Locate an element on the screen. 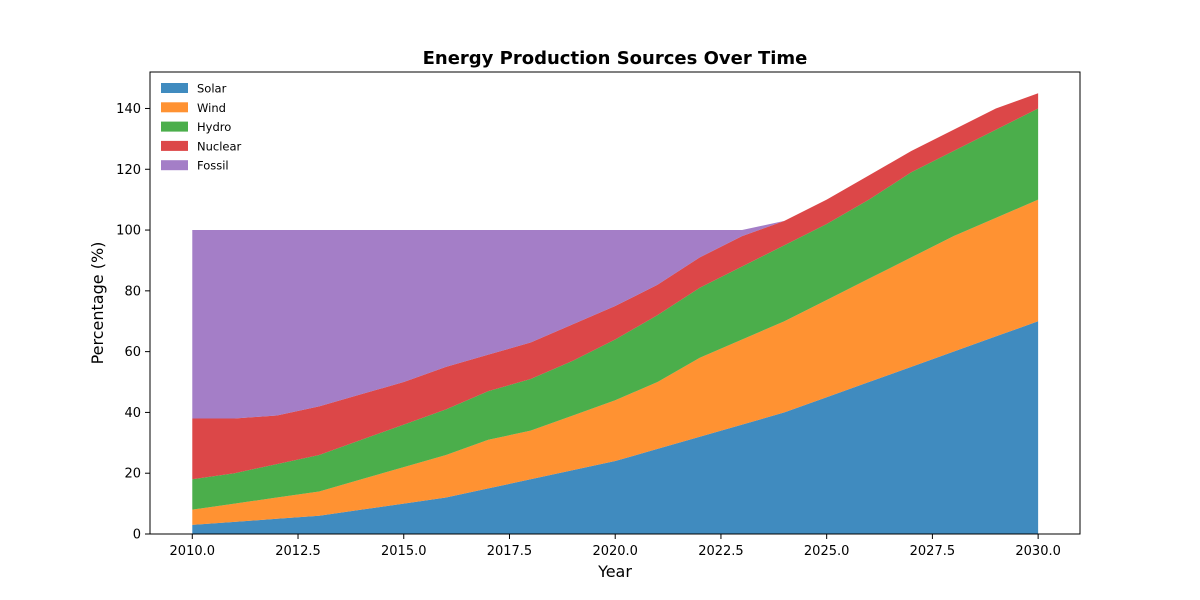 The image size is (1200, 600). legend-label-hydro: Hydro is located at coordinates (214, 127).